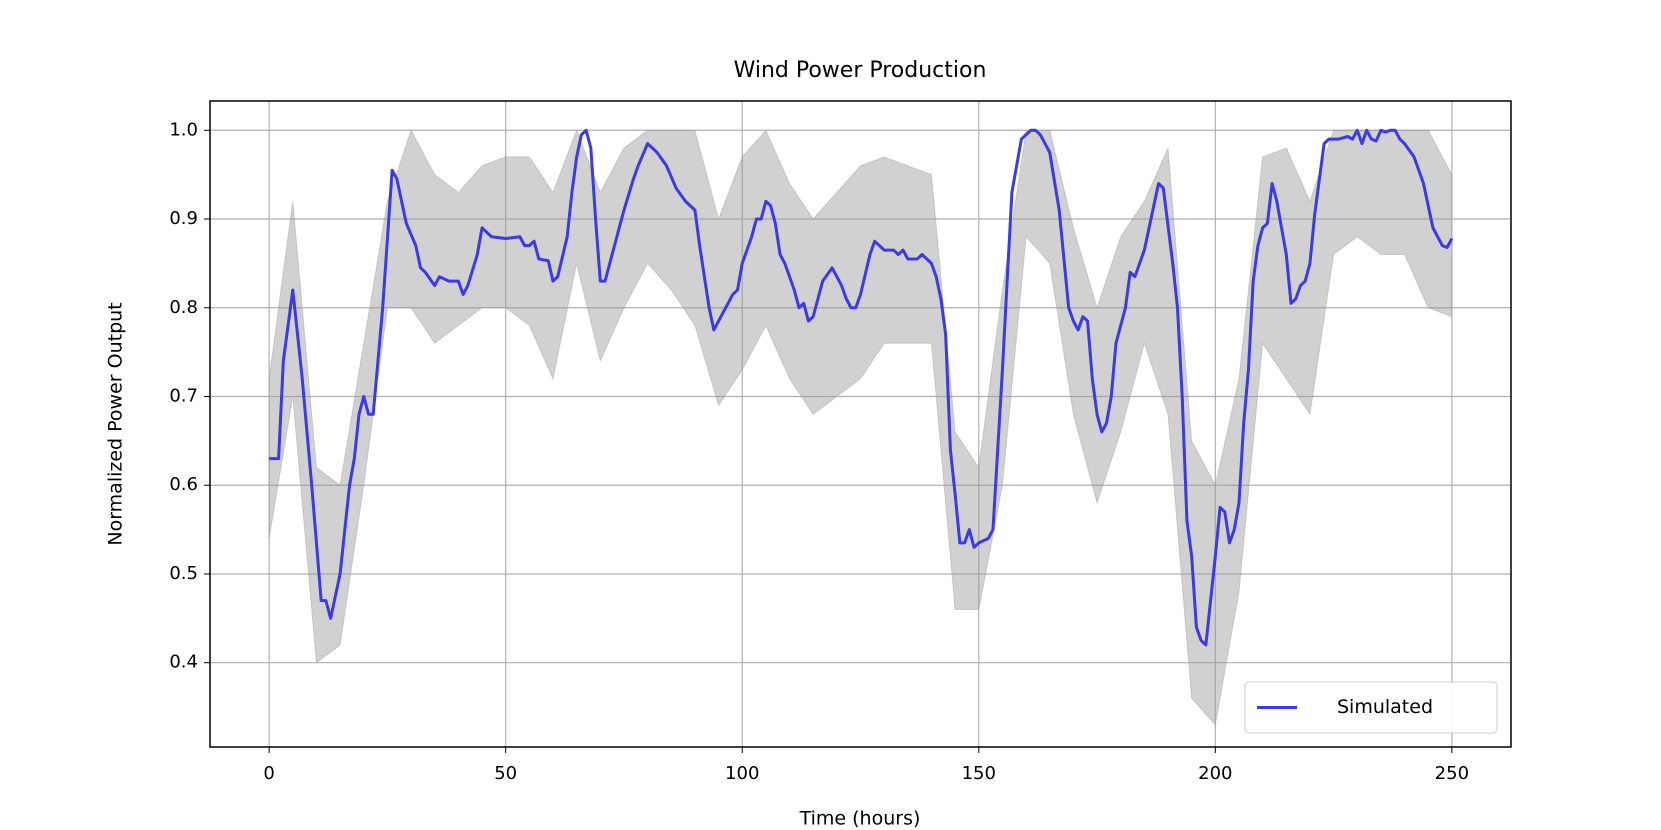 The width and height of the screenshot is (1661, 830). Describe the element at coordinates (860, 819) in the screenshot. I see `x-axis-label: Time (hours)` at that location.